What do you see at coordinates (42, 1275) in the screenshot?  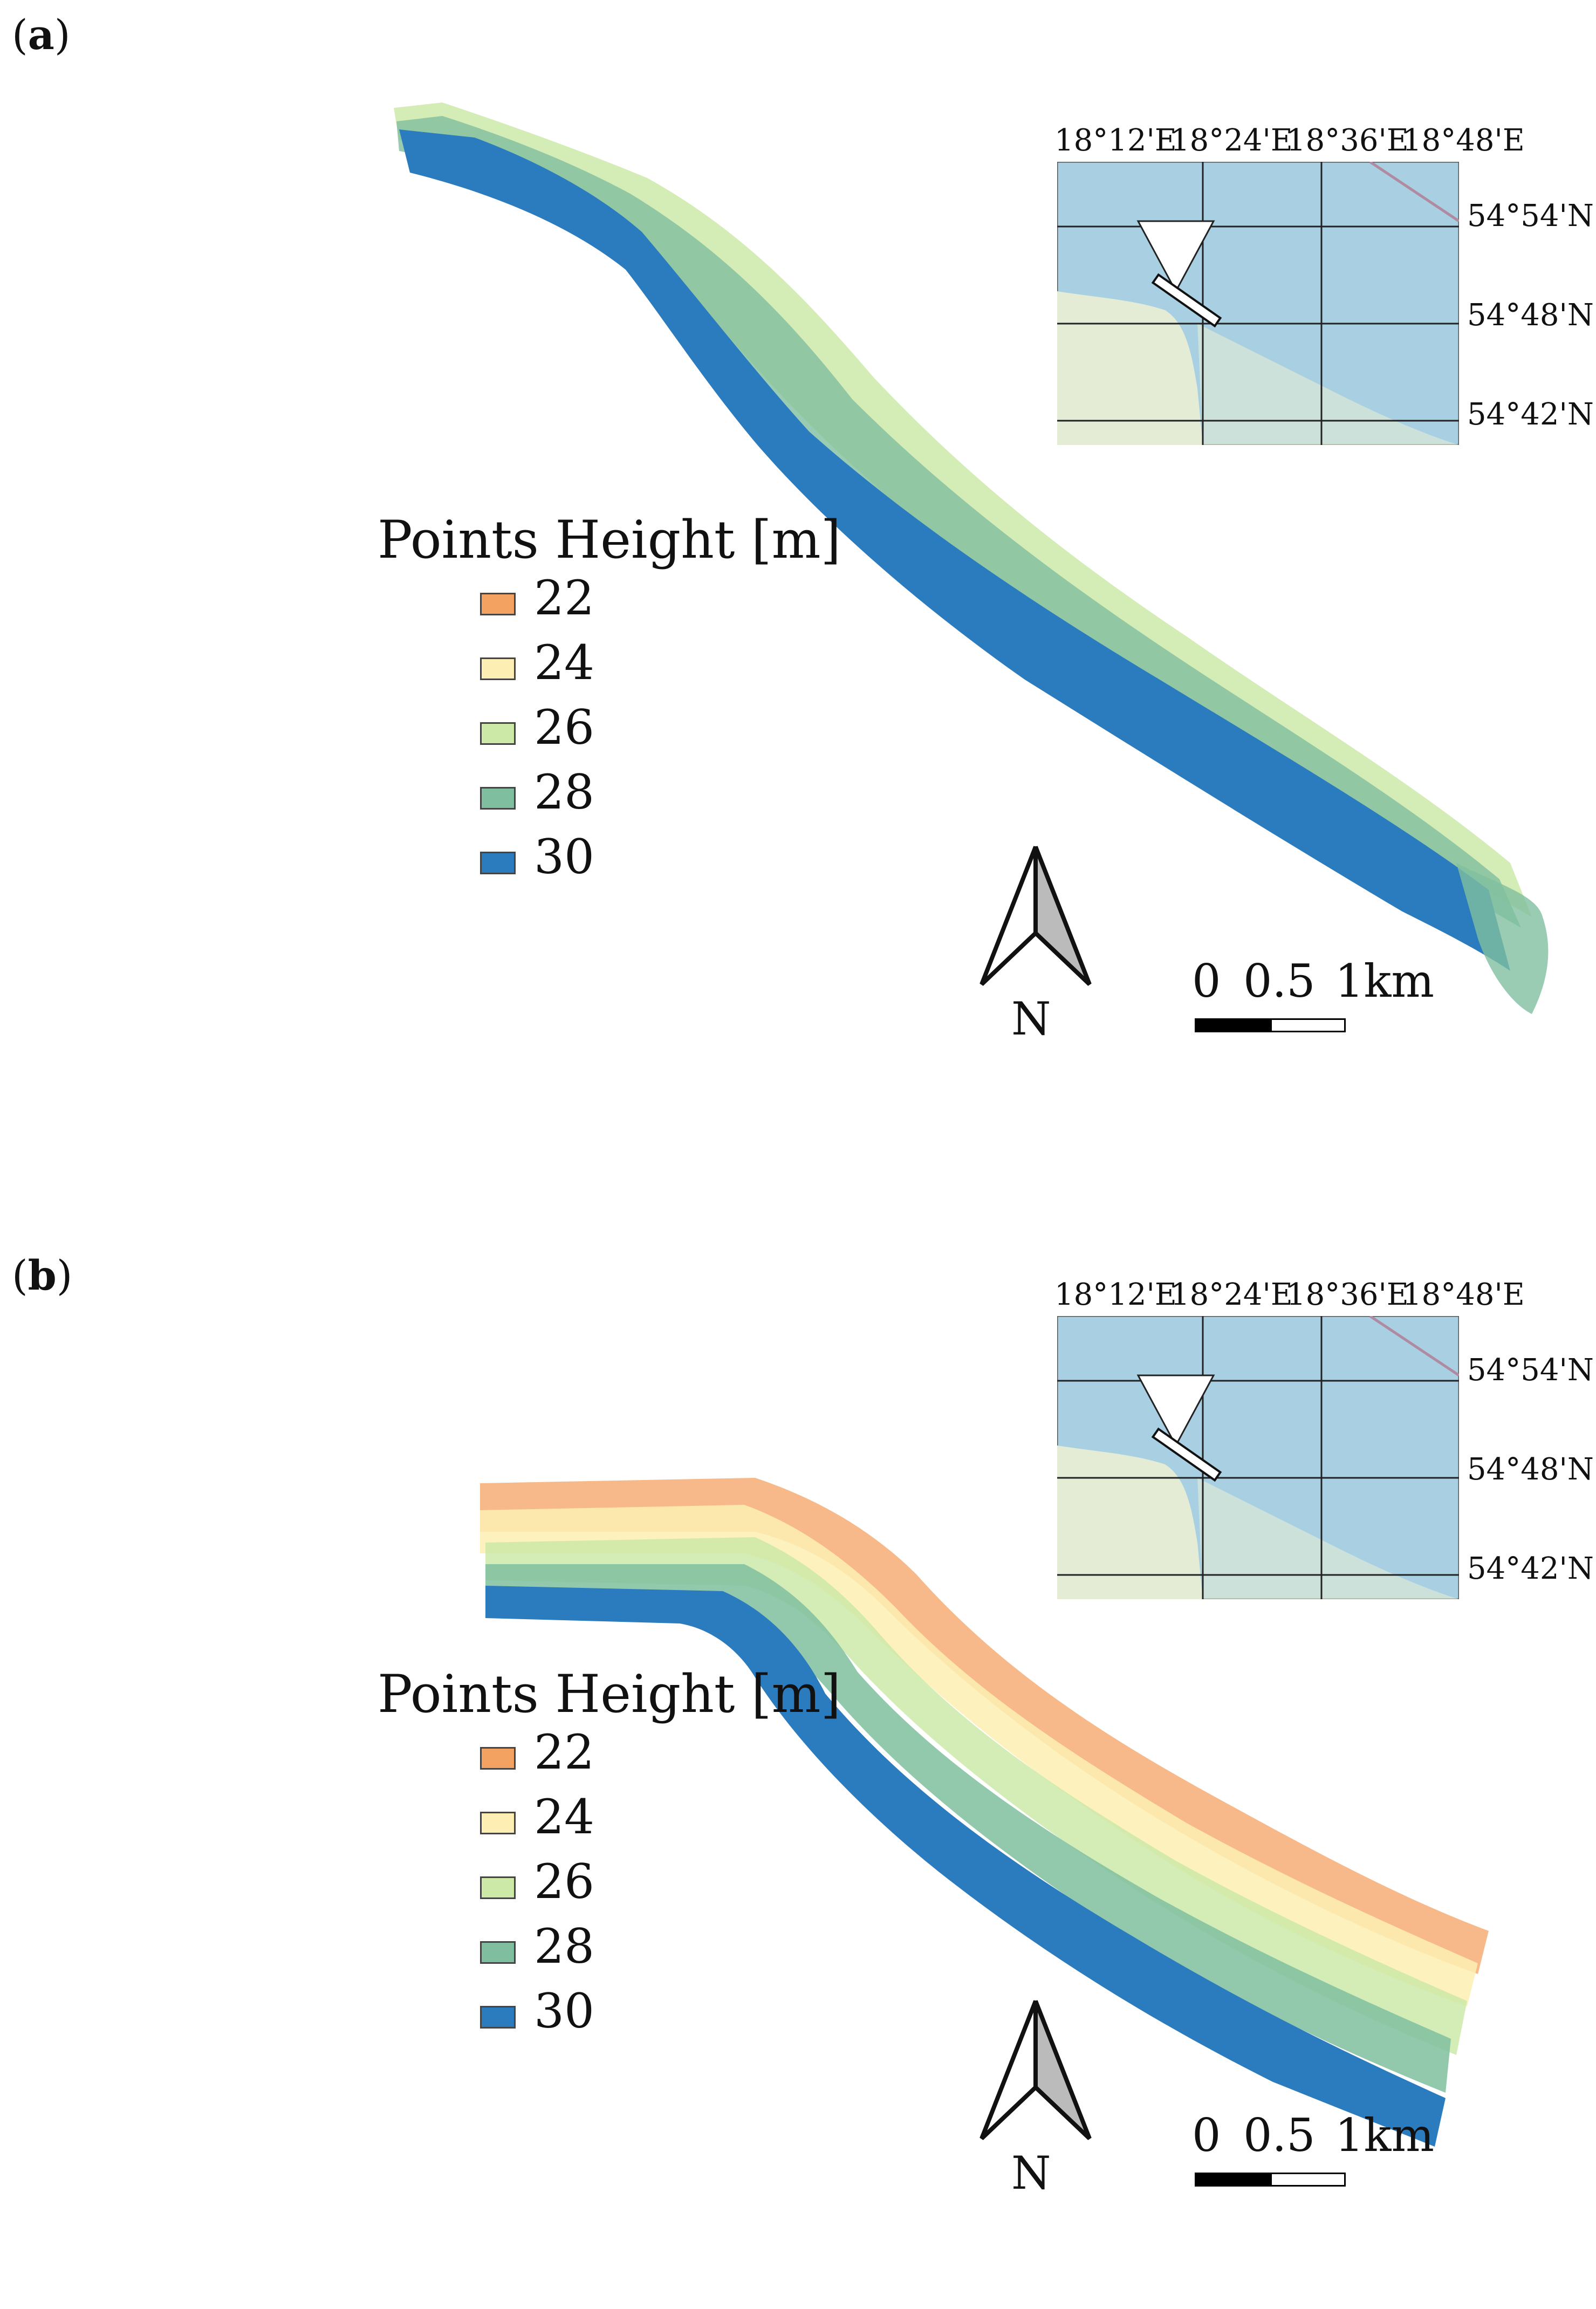 I see `panel-label: (b)` at bounding box center [42, 1275].